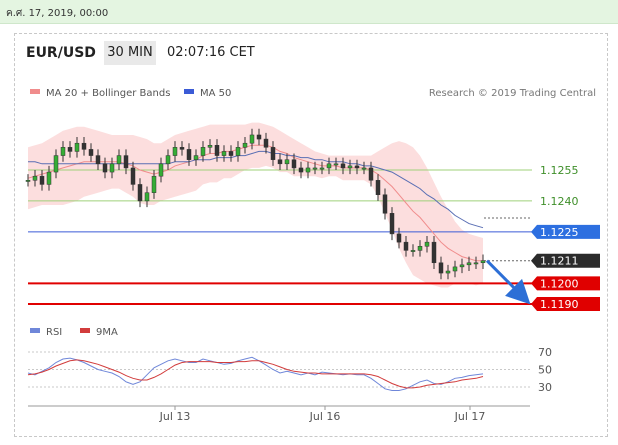  What do you see at coordinates (130, 53) in the screenshot?
I see `interval-badge: 30 MIN` at bounding box center [130, 53].